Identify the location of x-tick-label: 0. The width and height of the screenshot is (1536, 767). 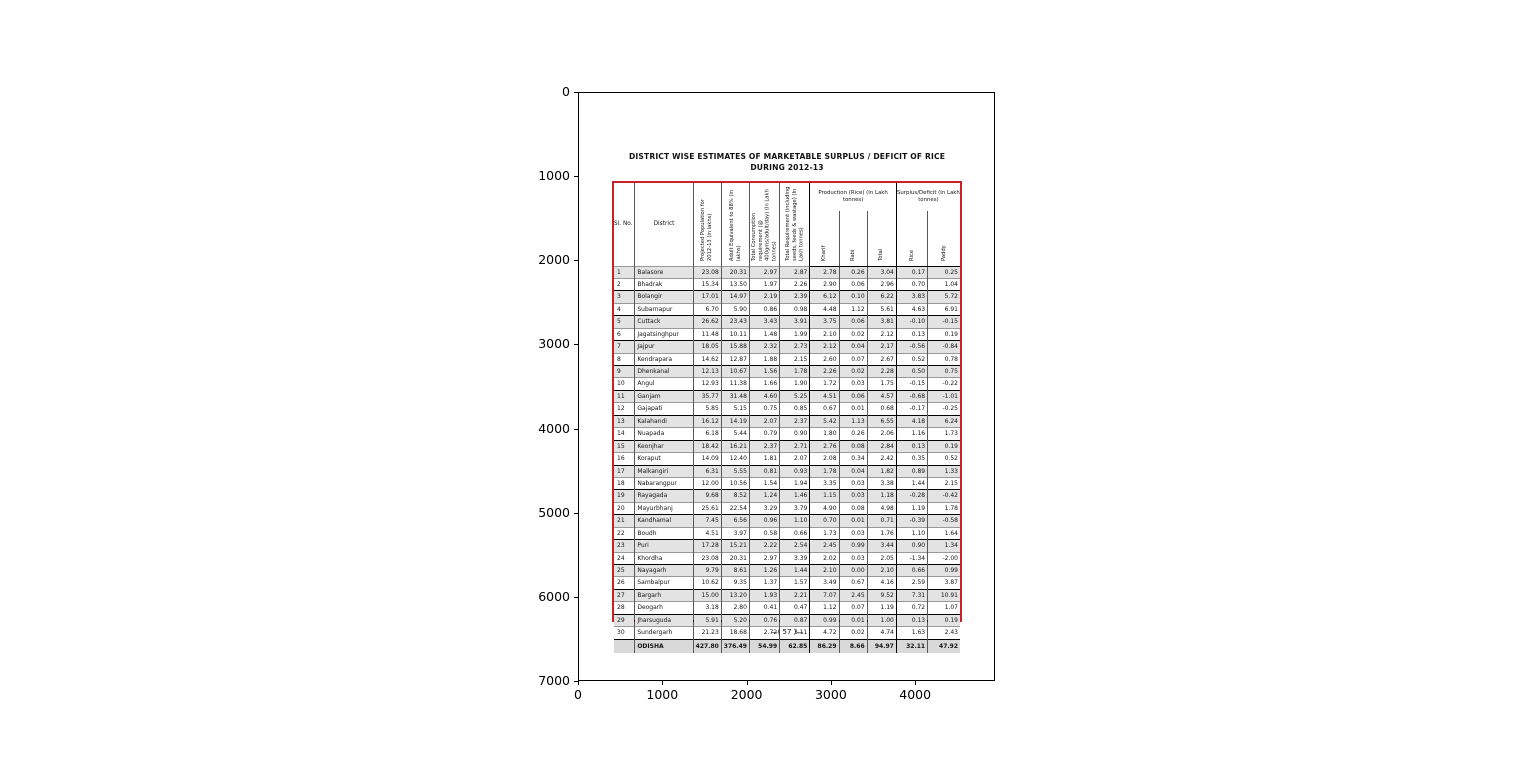
(578, 694).